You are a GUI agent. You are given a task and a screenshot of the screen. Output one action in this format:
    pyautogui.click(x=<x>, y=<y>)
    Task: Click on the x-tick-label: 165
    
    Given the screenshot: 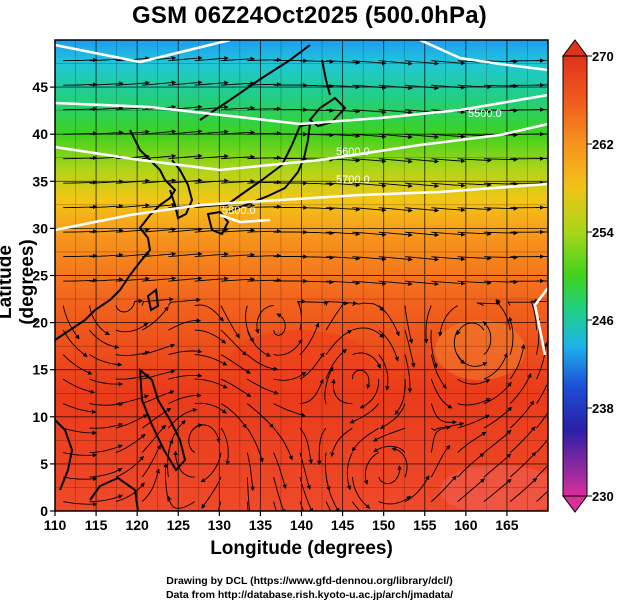 What is the action you would take?
    pyautogui.click(x=507, y=525)
    